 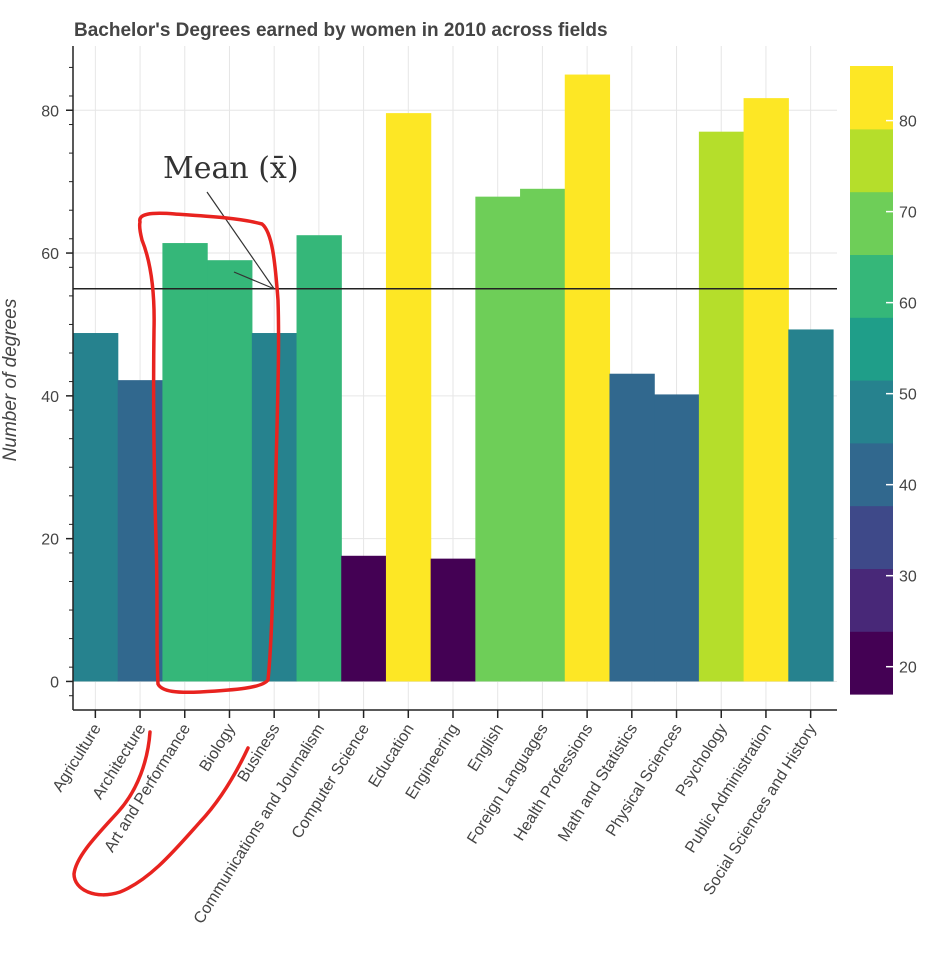 I want to click on colorbar: 20 30 40 50 60 70 80, so click(x=883, y=380).